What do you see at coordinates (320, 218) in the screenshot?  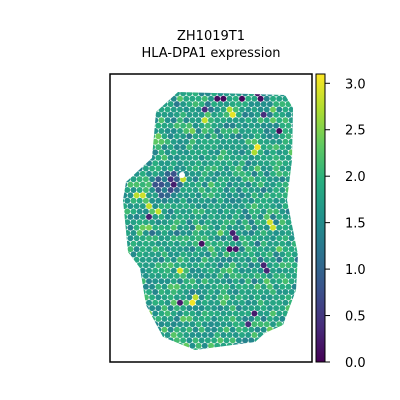 I see `colorbar-frame` at bounding box center [320, 218].